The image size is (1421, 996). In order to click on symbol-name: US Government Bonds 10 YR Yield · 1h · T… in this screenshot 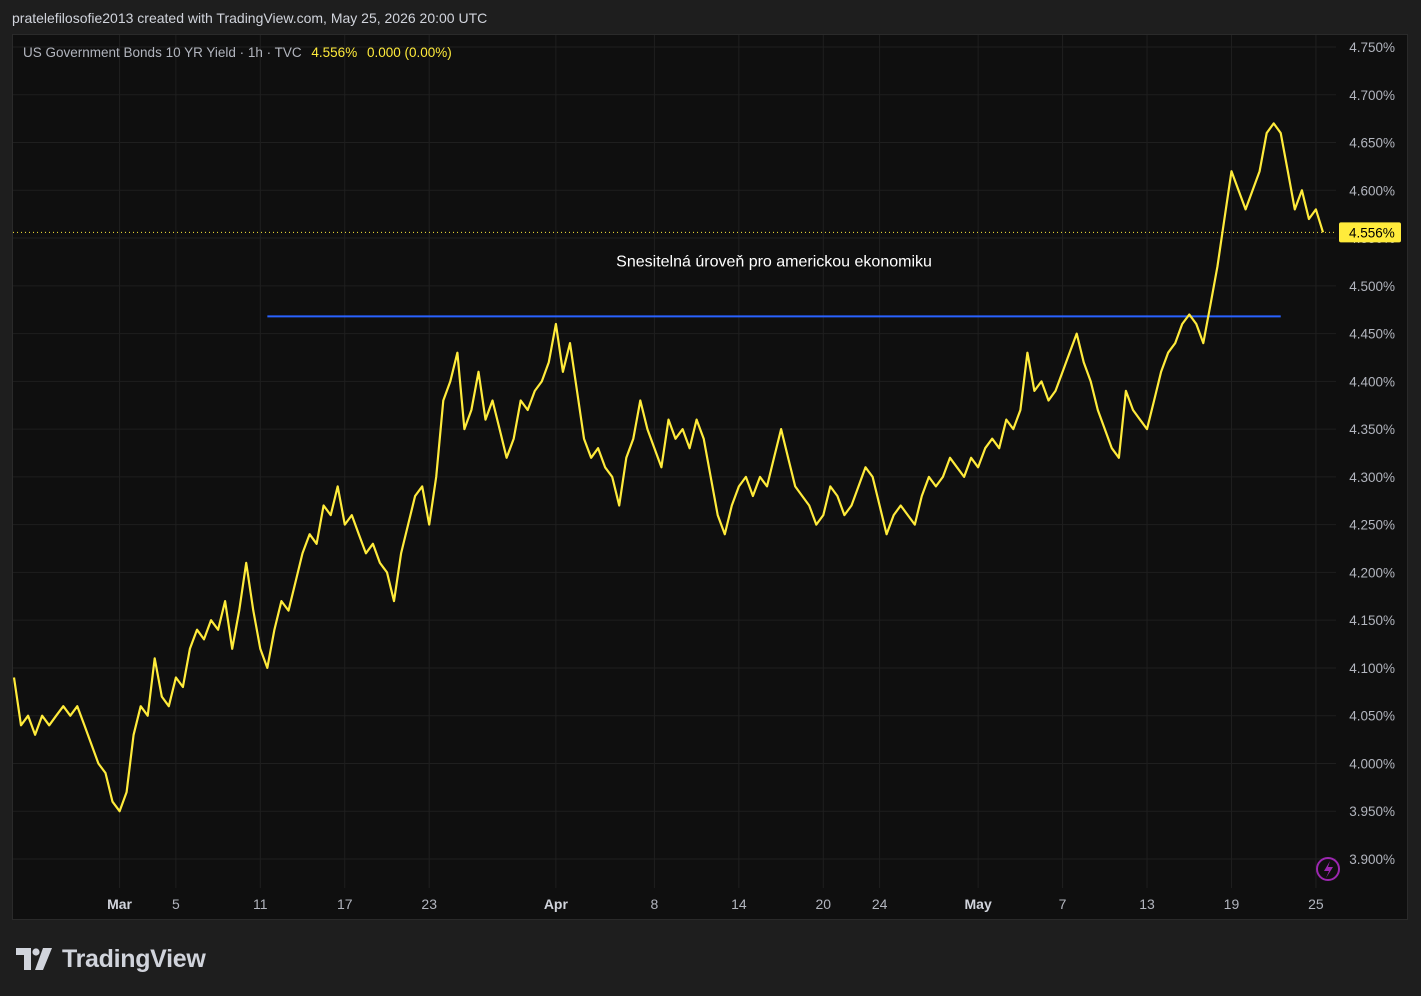, I will do `click(162, 52)`.